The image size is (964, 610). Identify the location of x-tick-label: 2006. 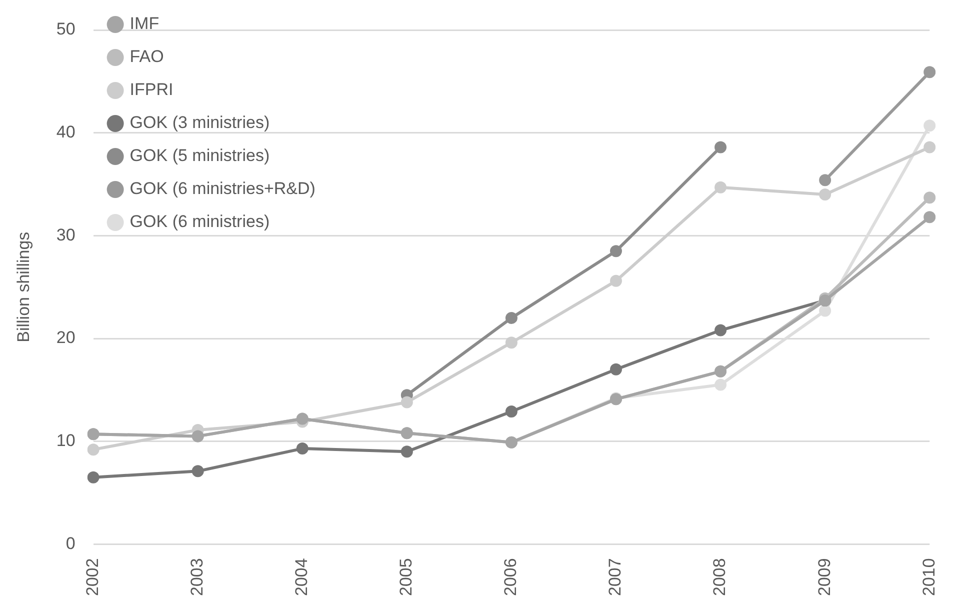
(510, 577).